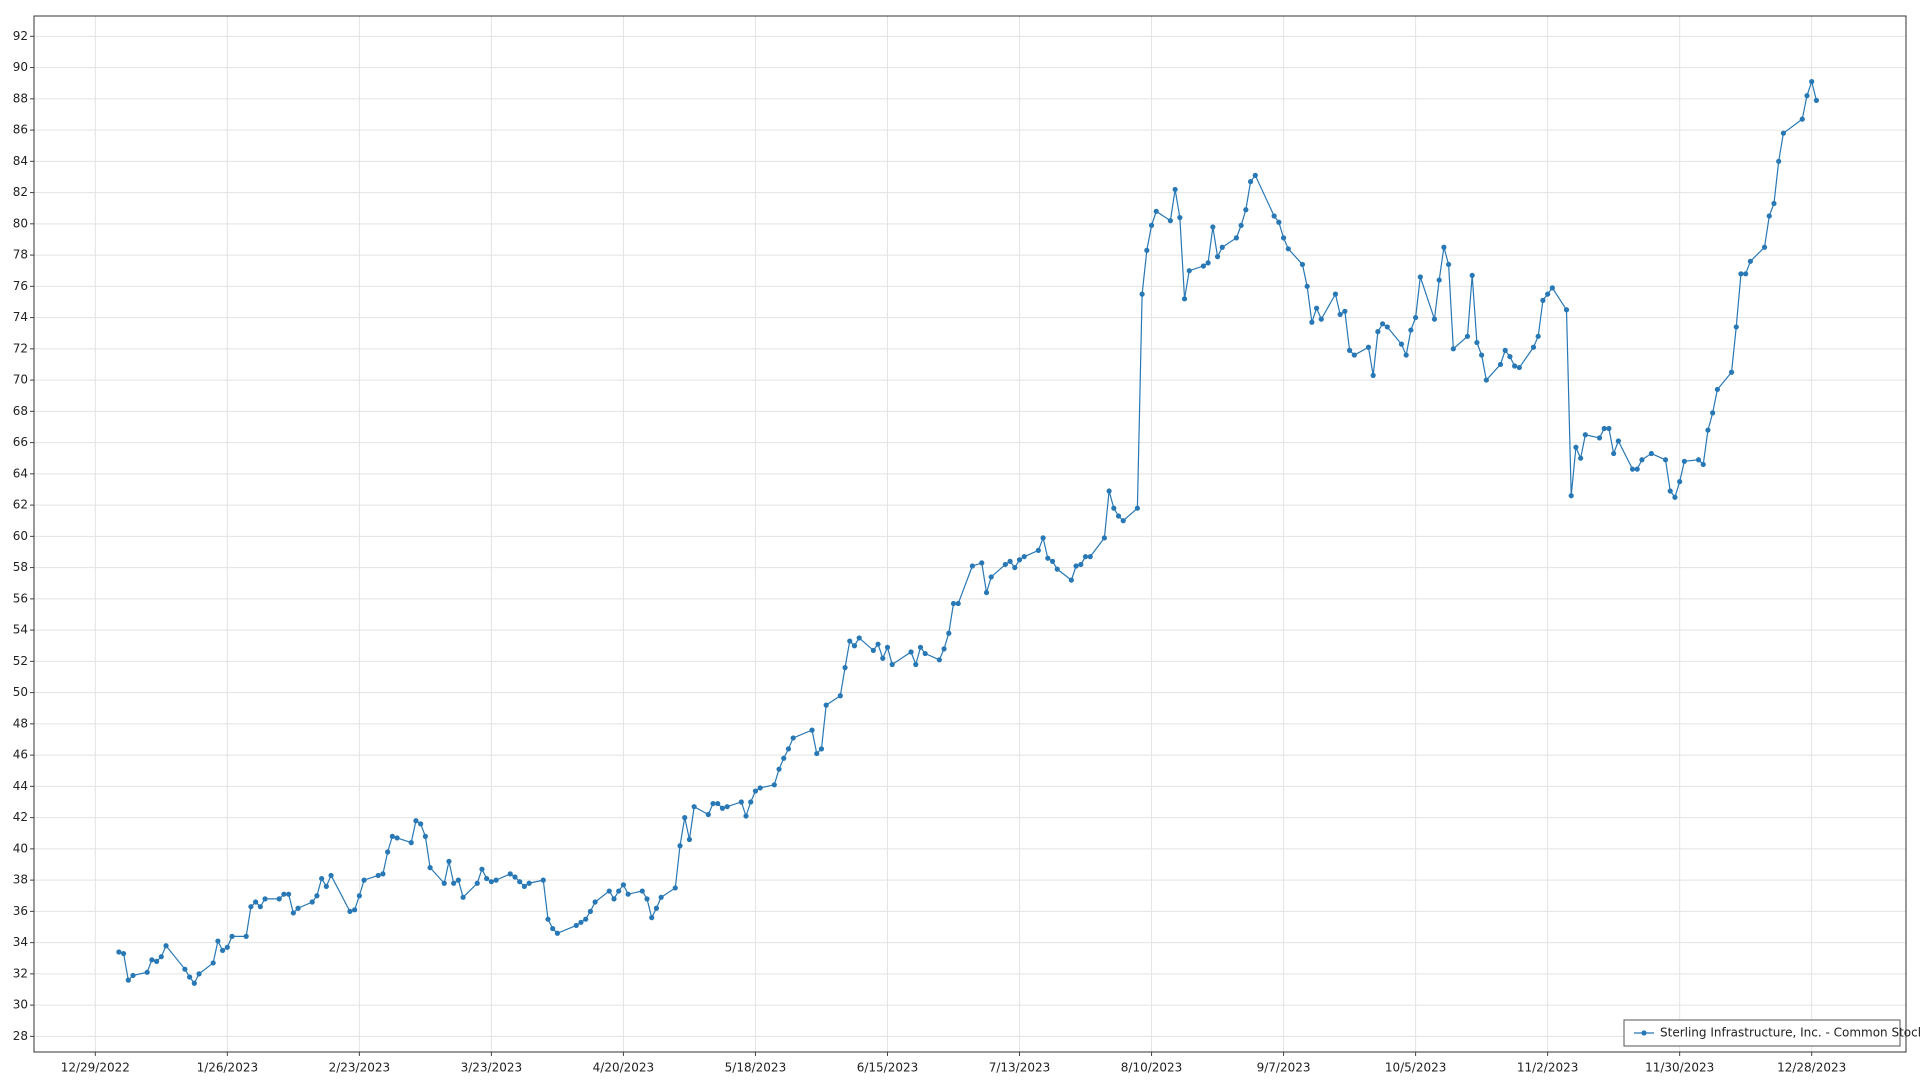 The image size is (1920, 1080). I want to click on y-tick-label: 68, so click(20, 411).